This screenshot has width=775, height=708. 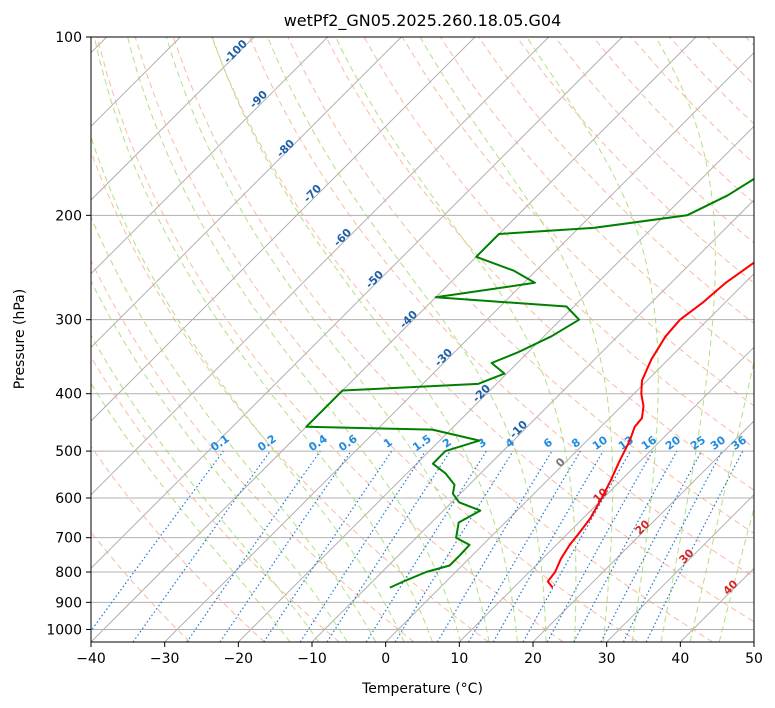 I want to click on mixing-ratio-label: 6, so click(x=548, y=442).